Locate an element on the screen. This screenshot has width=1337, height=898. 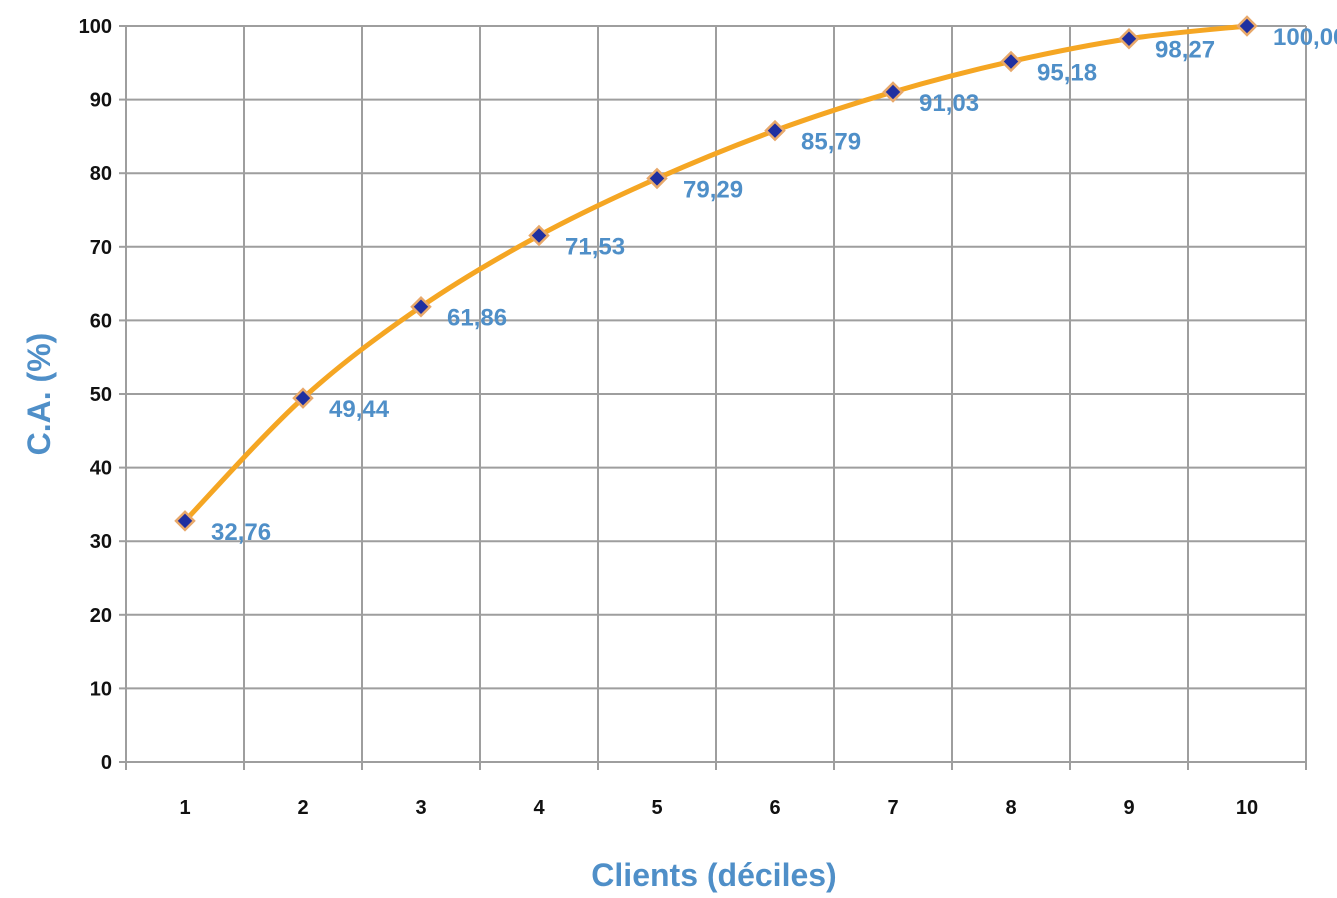
y-tick-label: 80 is located at coordinates (101, 174).